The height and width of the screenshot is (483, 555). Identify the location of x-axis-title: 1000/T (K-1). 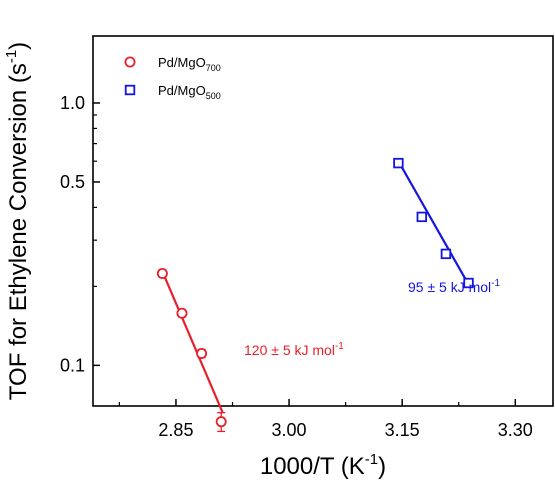
(323, 465).